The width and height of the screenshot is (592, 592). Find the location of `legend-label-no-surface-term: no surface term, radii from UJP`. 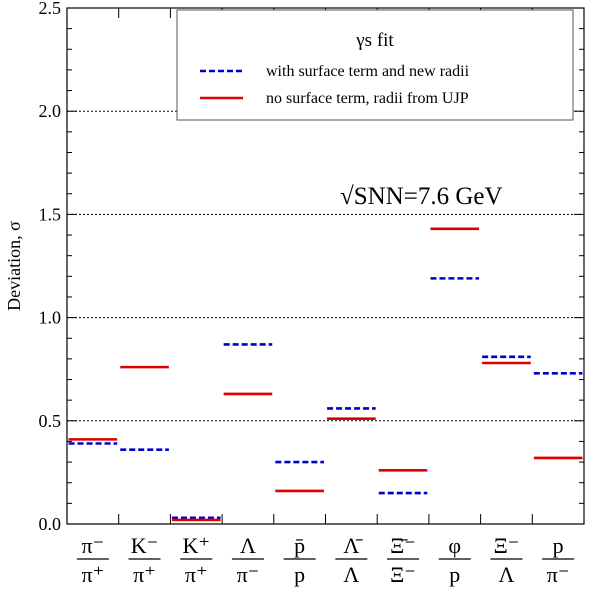

legend-label-no-surface-term: no surface term, radii from UJP is located at coordinates (367, 98).